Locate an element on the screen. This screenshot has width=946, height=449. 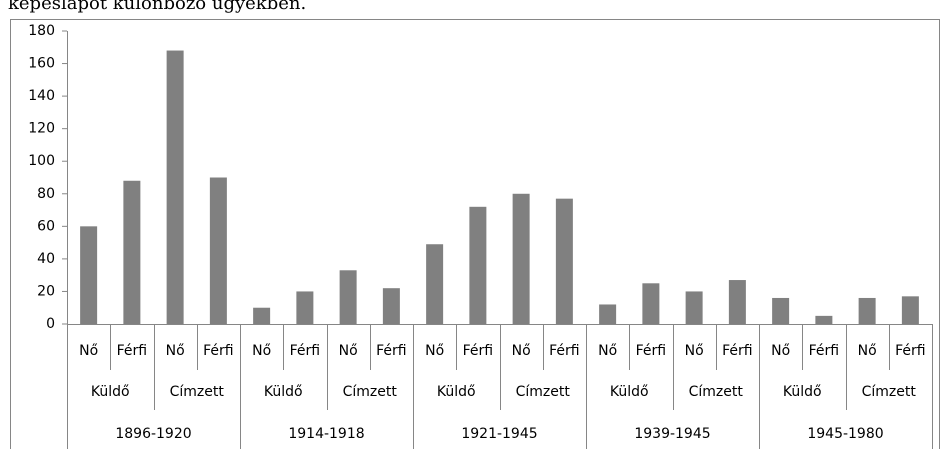
group-label: 1939-1945 is located at coordinates (672, 434).